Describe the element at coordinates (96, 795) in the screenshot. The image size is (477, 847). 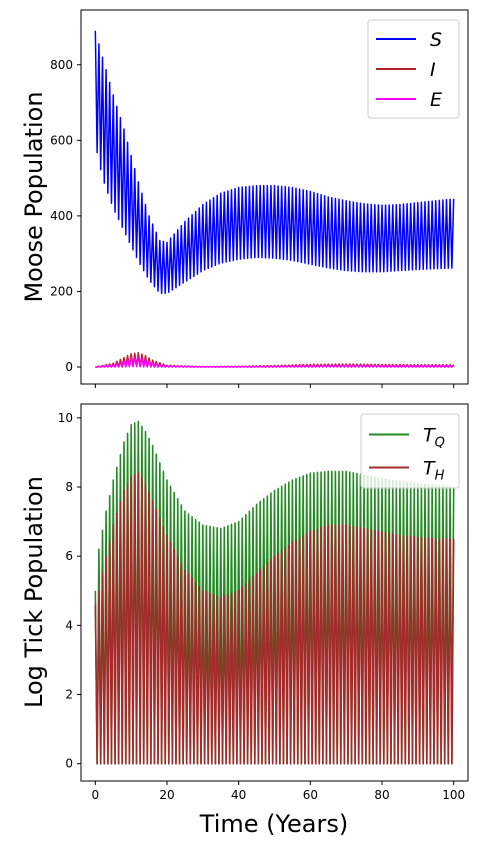
I see `tick-xtick-label: 0` at that location.